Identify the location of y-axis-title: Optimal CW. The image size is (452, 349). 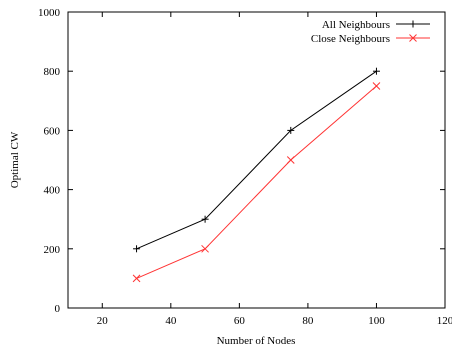
(15, 159).